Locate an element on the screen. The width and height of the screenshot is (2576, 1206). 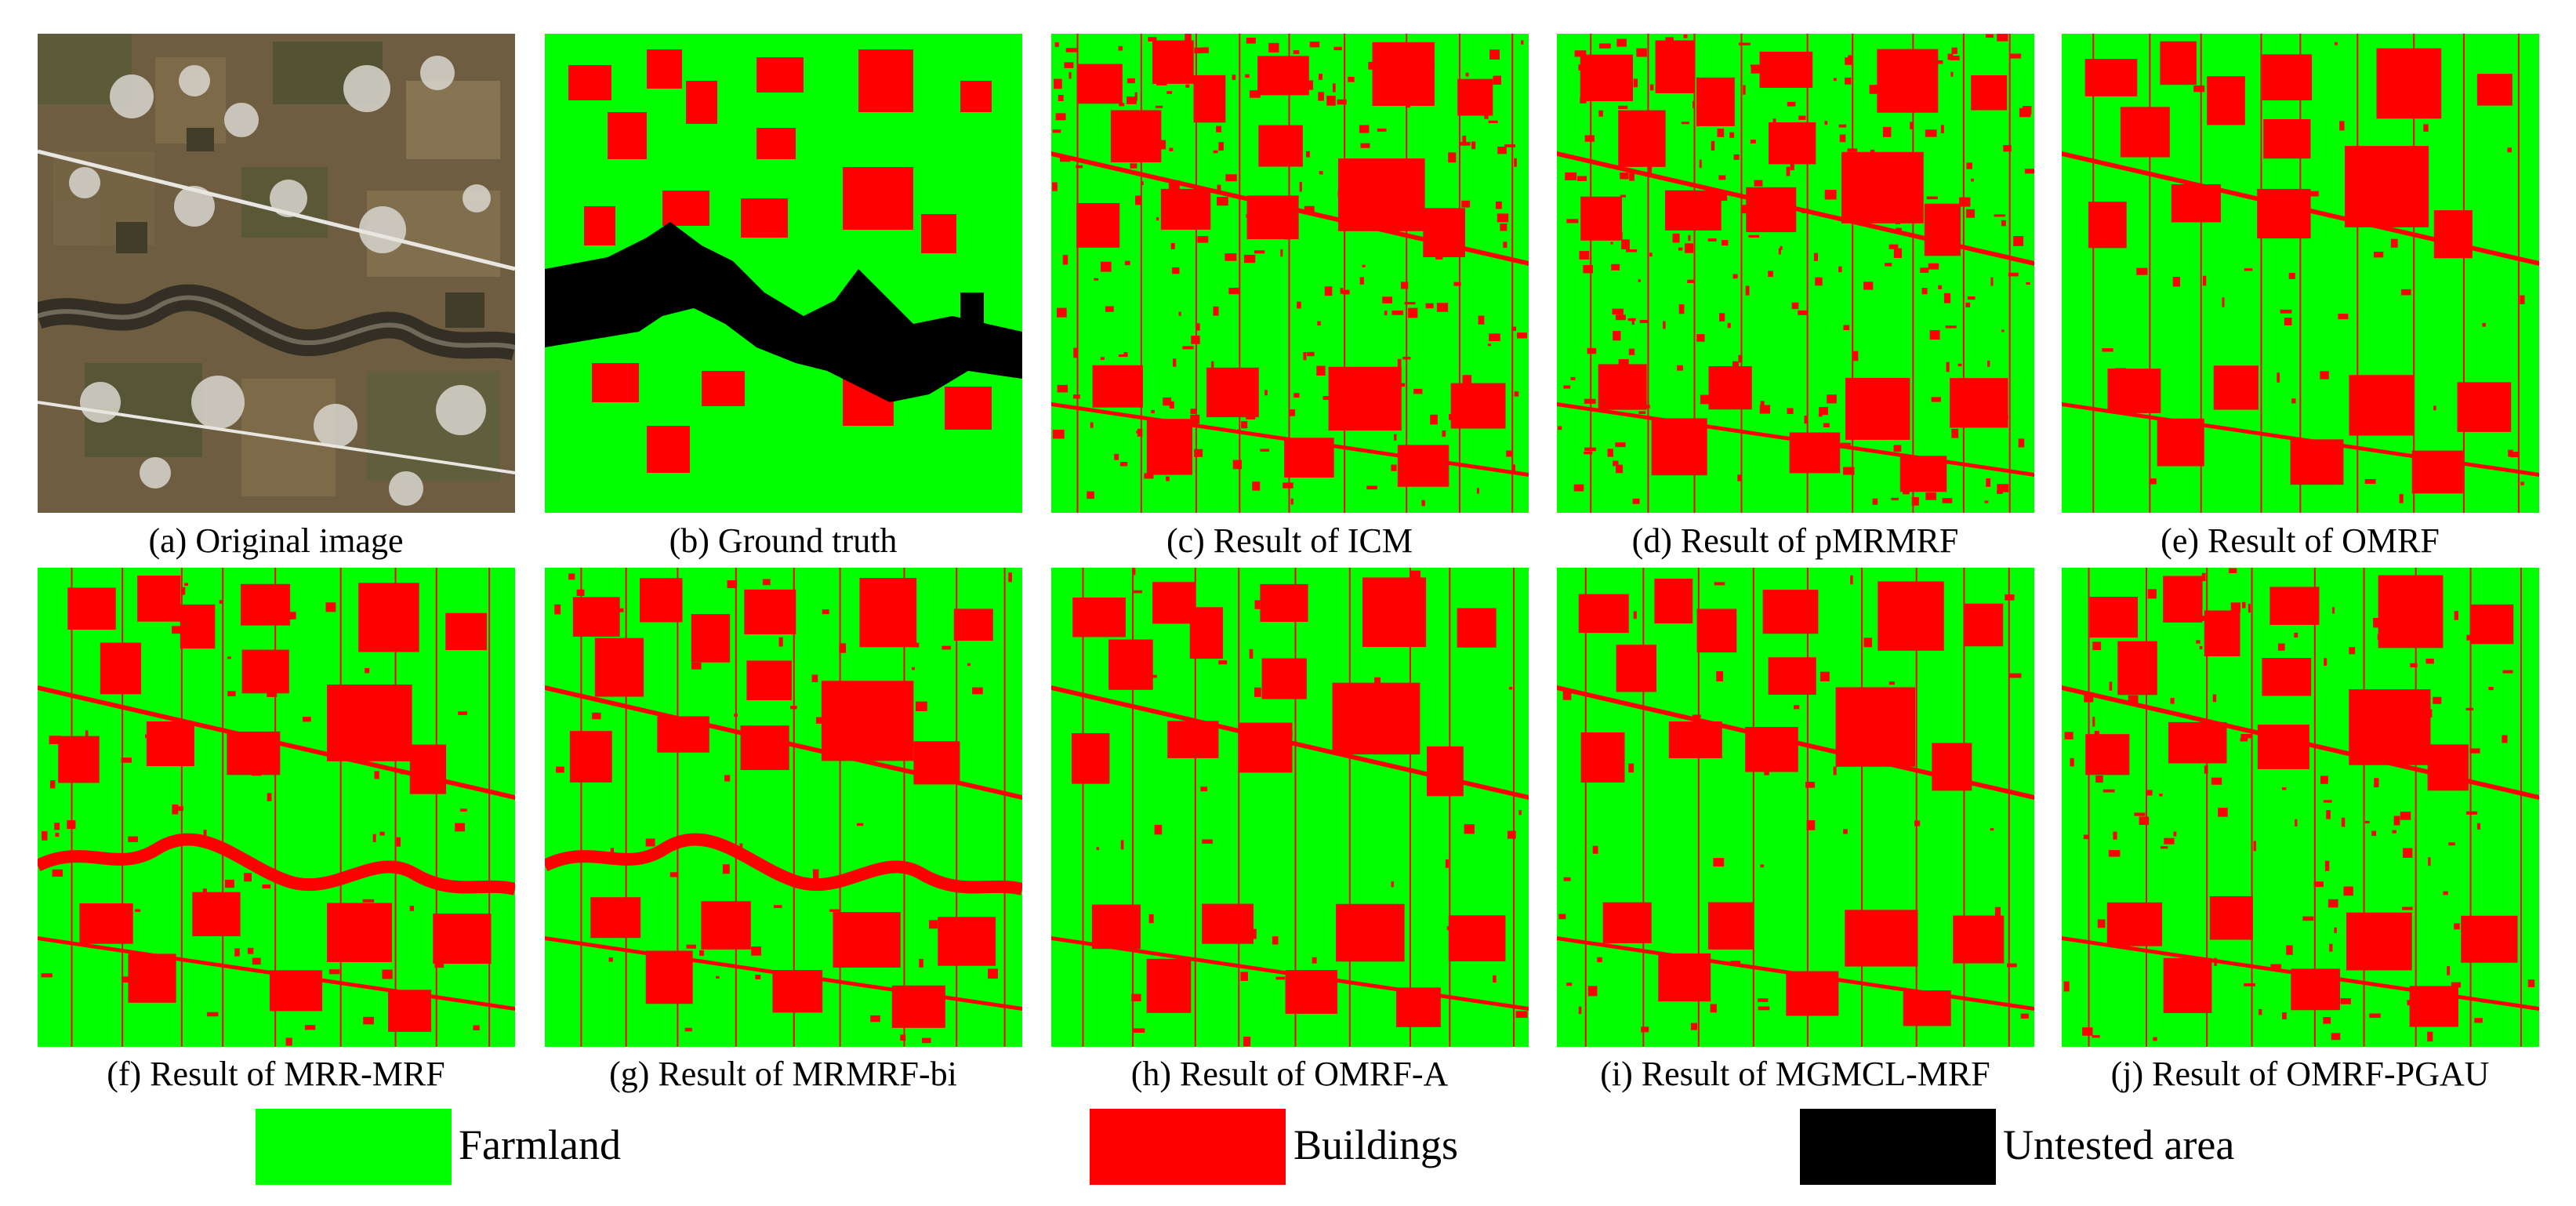
result-map-omrf is located at coordinates (2300, 274).